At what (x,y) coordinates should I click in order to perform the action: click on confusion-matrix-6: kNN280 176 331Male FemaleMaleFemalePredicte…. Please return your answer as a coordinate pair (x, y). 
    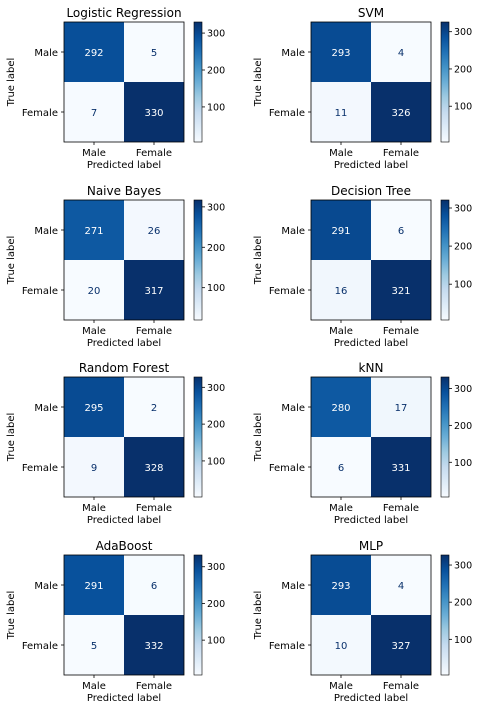
    Looking at the image, I should click on (362, 443).